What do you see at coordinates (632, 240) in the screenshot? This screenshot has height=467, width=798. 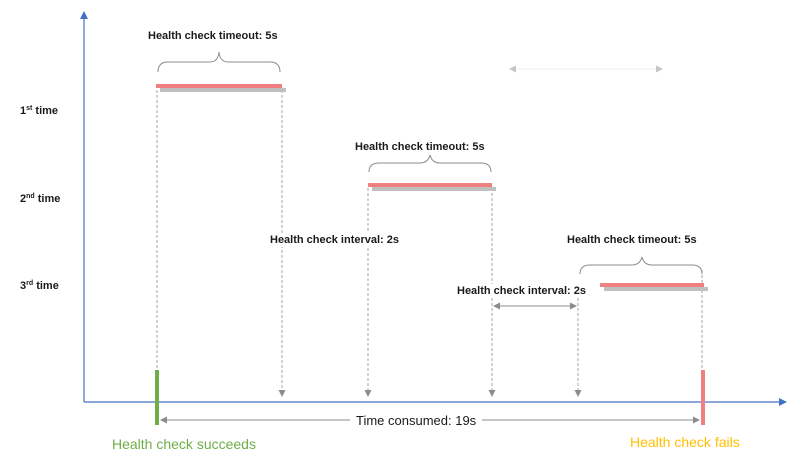 I see `timeout-3-label: Health check timeout: 5s` at bounding box center [632, 240].